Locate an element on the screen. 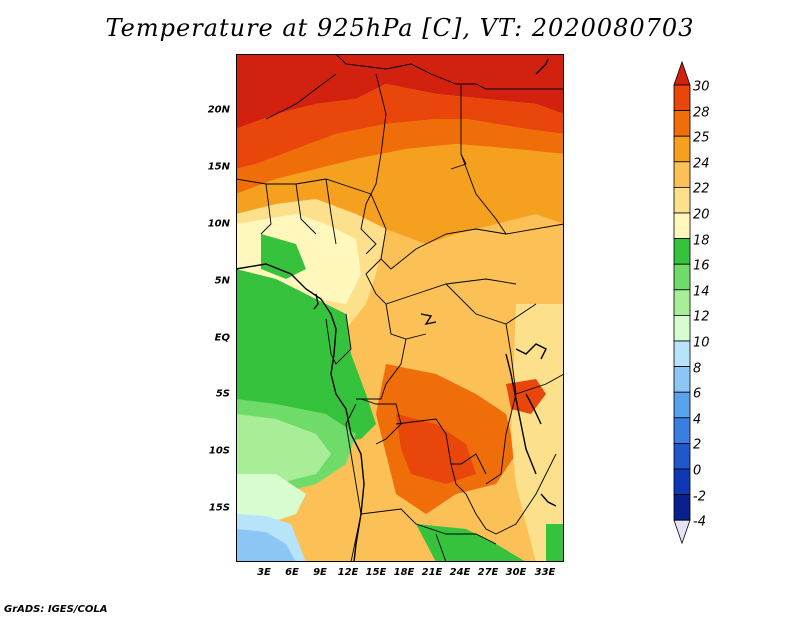 The height and width of the screenshot is (618, 800). lon-label-12e: 12E is located at coordinates (348, 572).